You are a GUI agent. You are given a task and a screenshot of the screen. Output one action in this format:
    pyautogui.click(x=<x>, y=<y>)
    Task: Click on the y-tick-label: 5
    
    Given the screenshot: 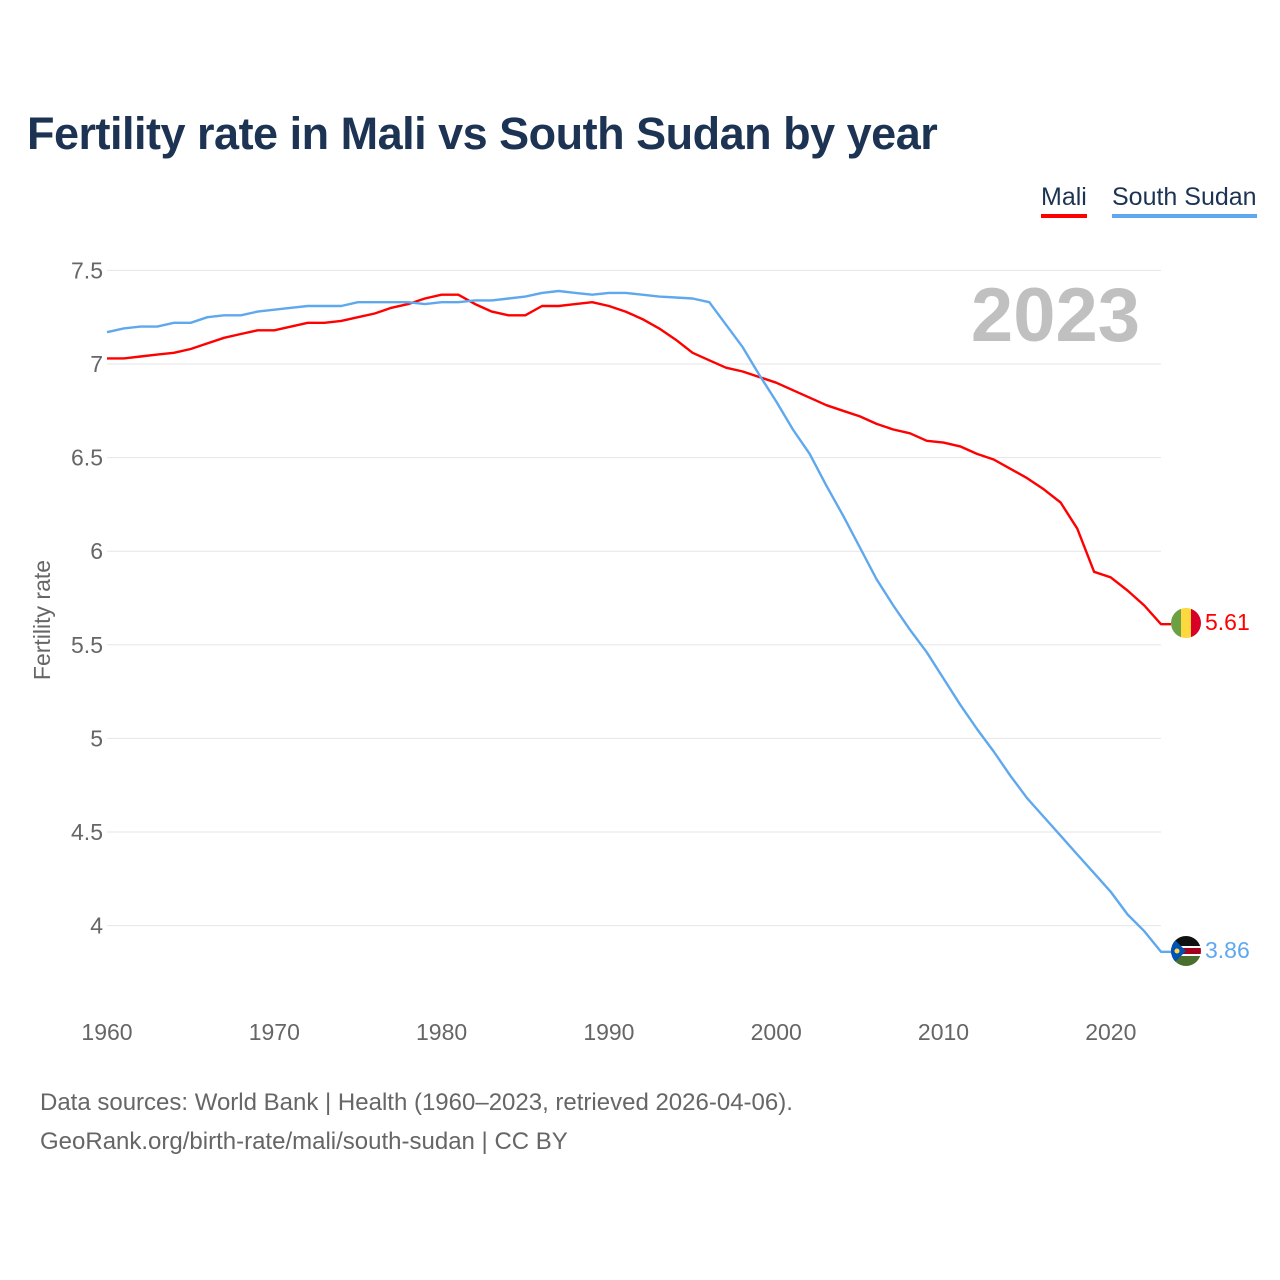 What is the action you would take?
    pyautogui.click(x=96, y=738)
    